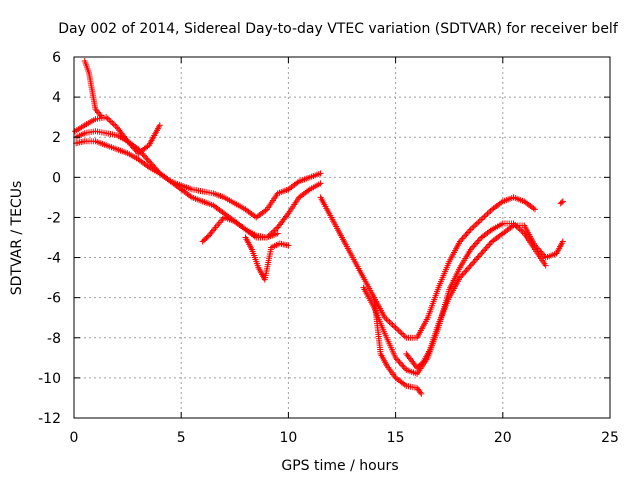 The image size is (640, 480). I want to click on y-tick-label: 6, so click(56, 58).